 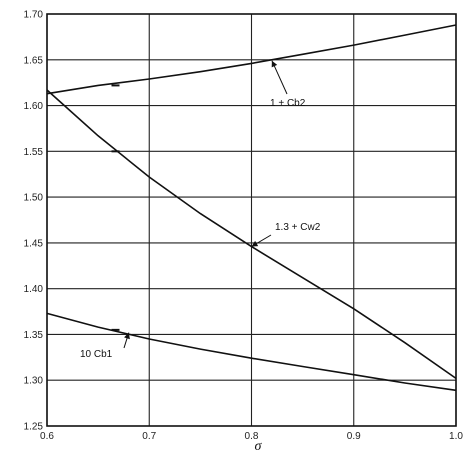 I want to click on annotation-label: 1 + Cb2, so click(x=288, y=103).